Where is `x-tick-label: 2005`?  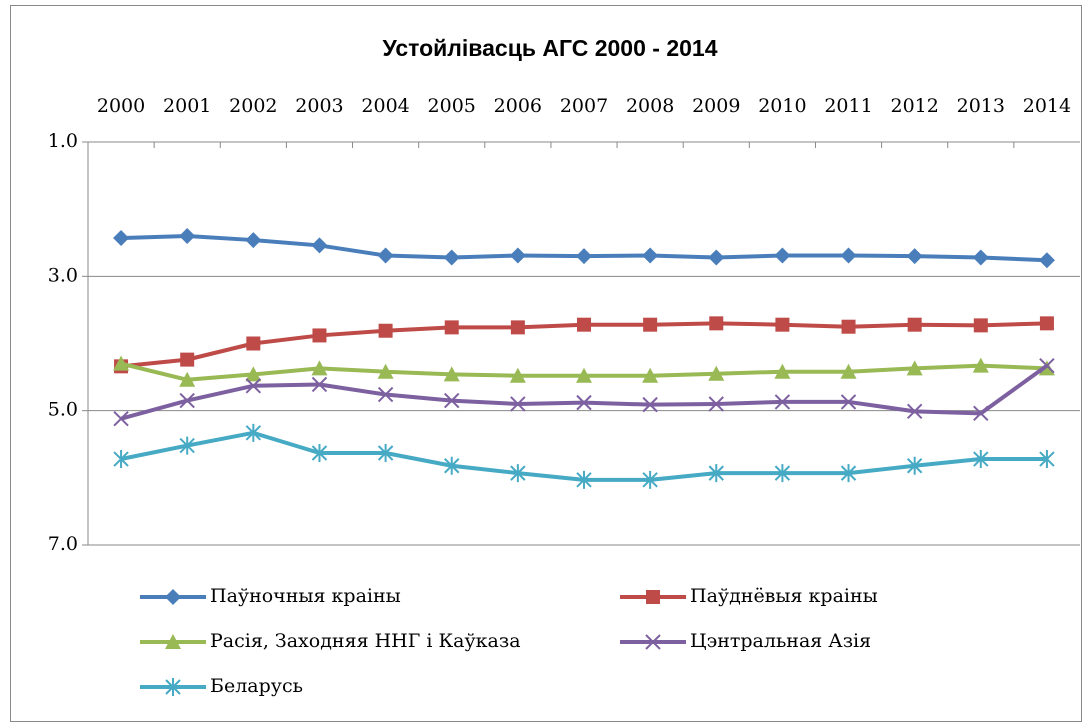
x-tick-label: 2005 is located at coordinates (452, 106).